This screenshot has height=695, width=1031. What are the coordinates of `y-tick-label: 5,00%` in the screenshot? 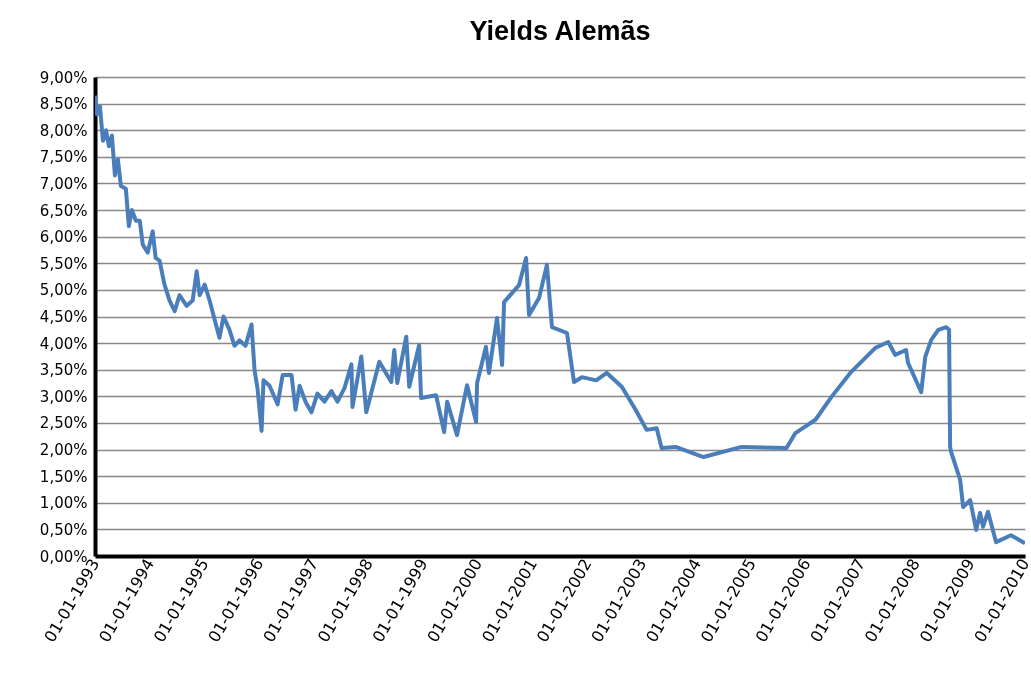 It's located at (63, 290).